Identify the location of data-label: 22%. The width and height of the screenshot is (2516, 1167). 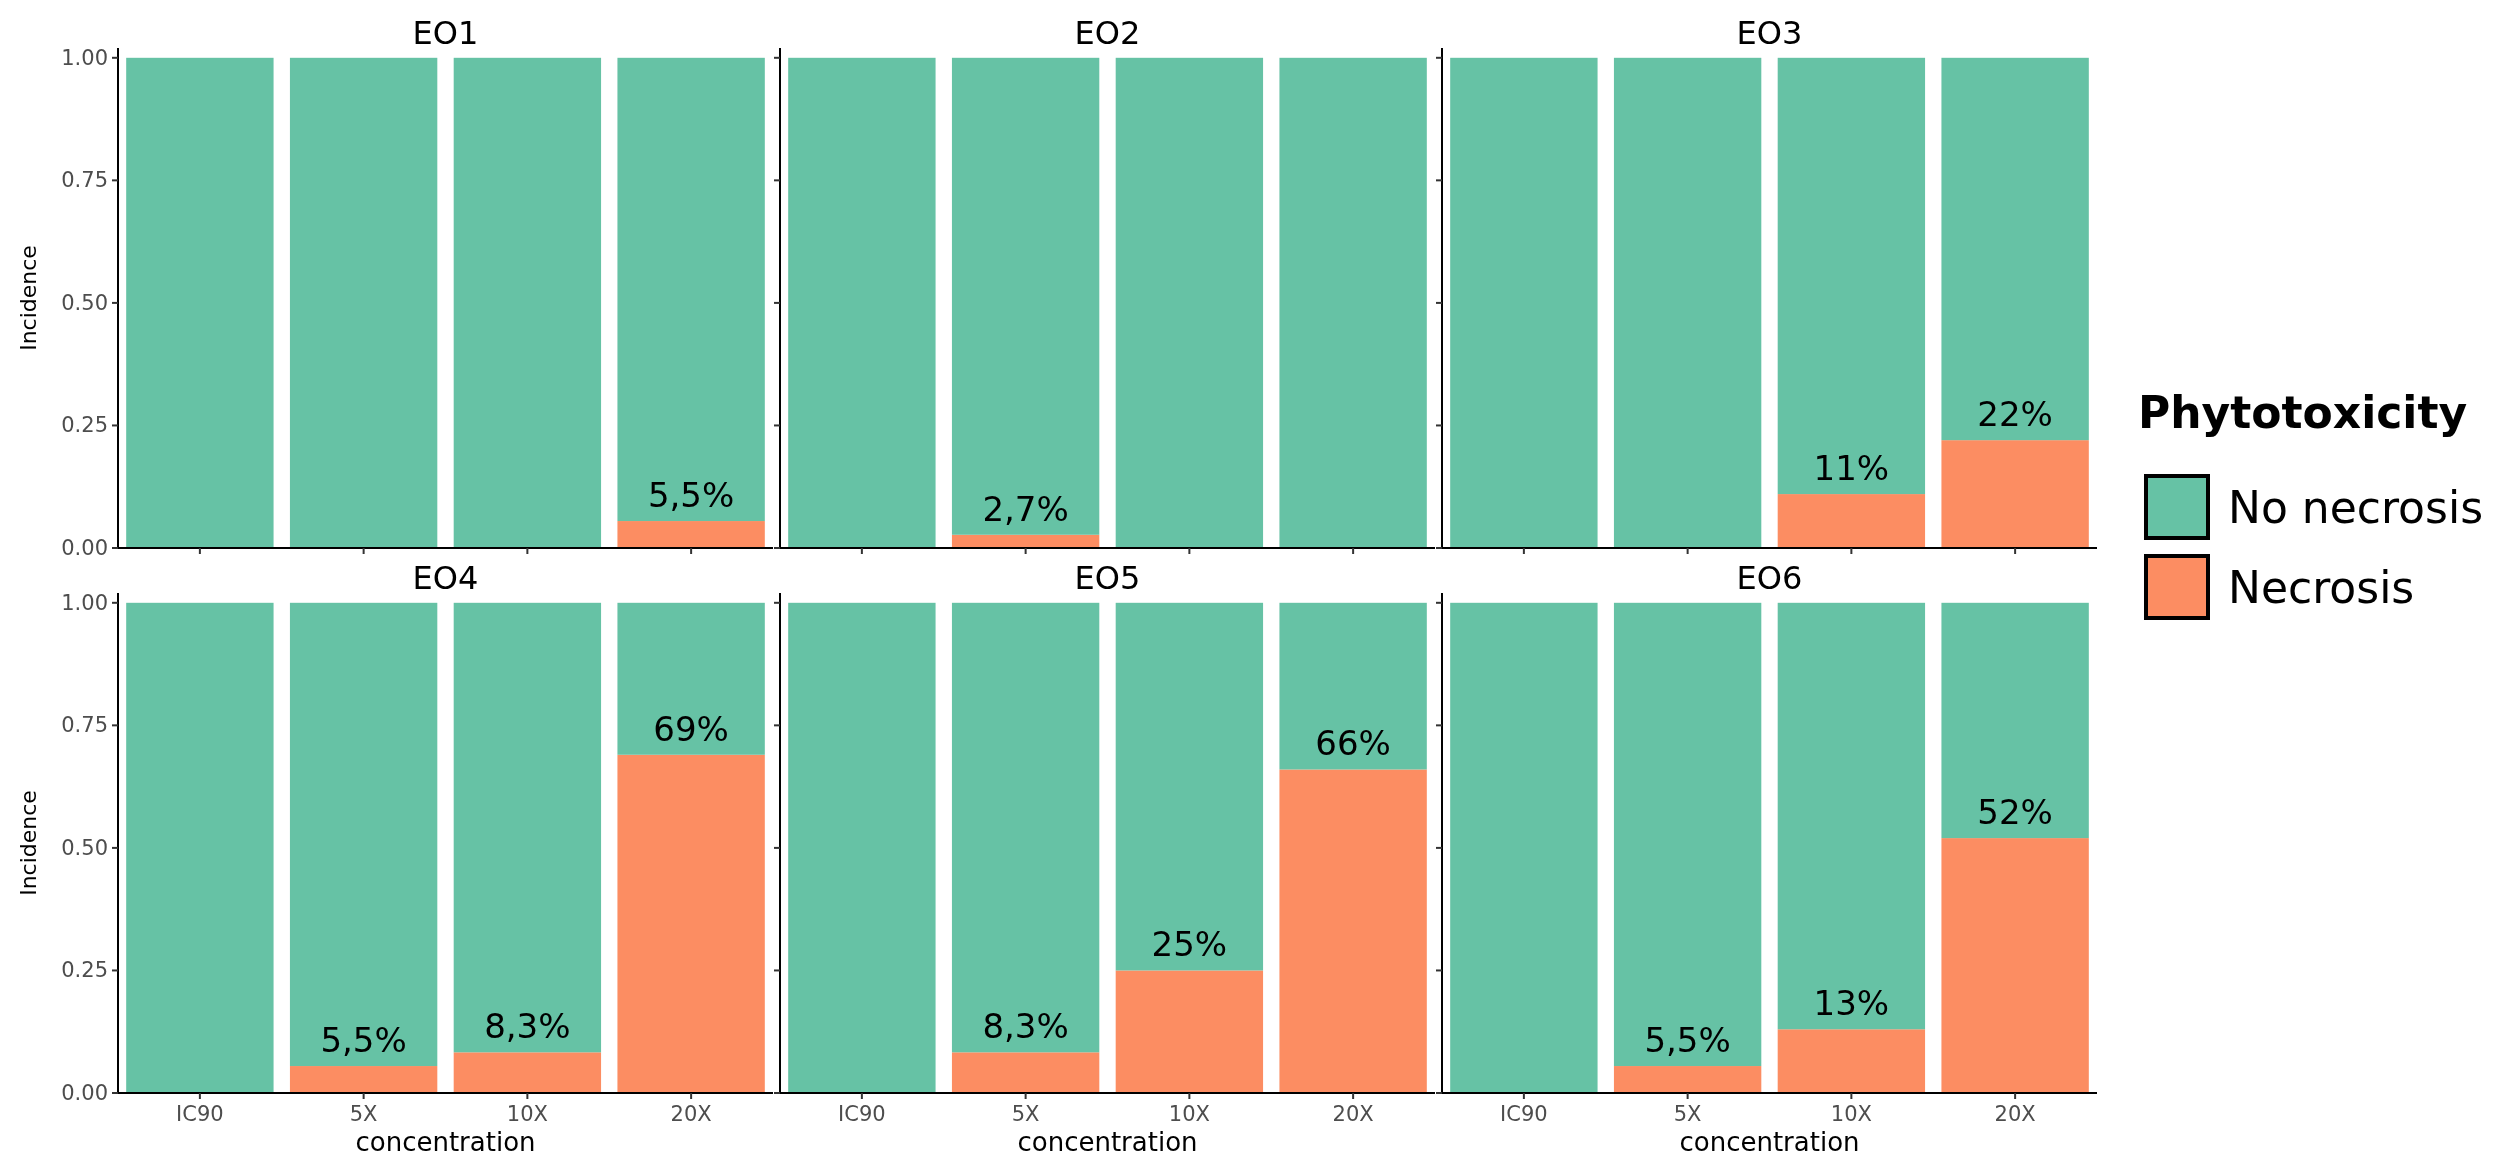
(2015, 414).